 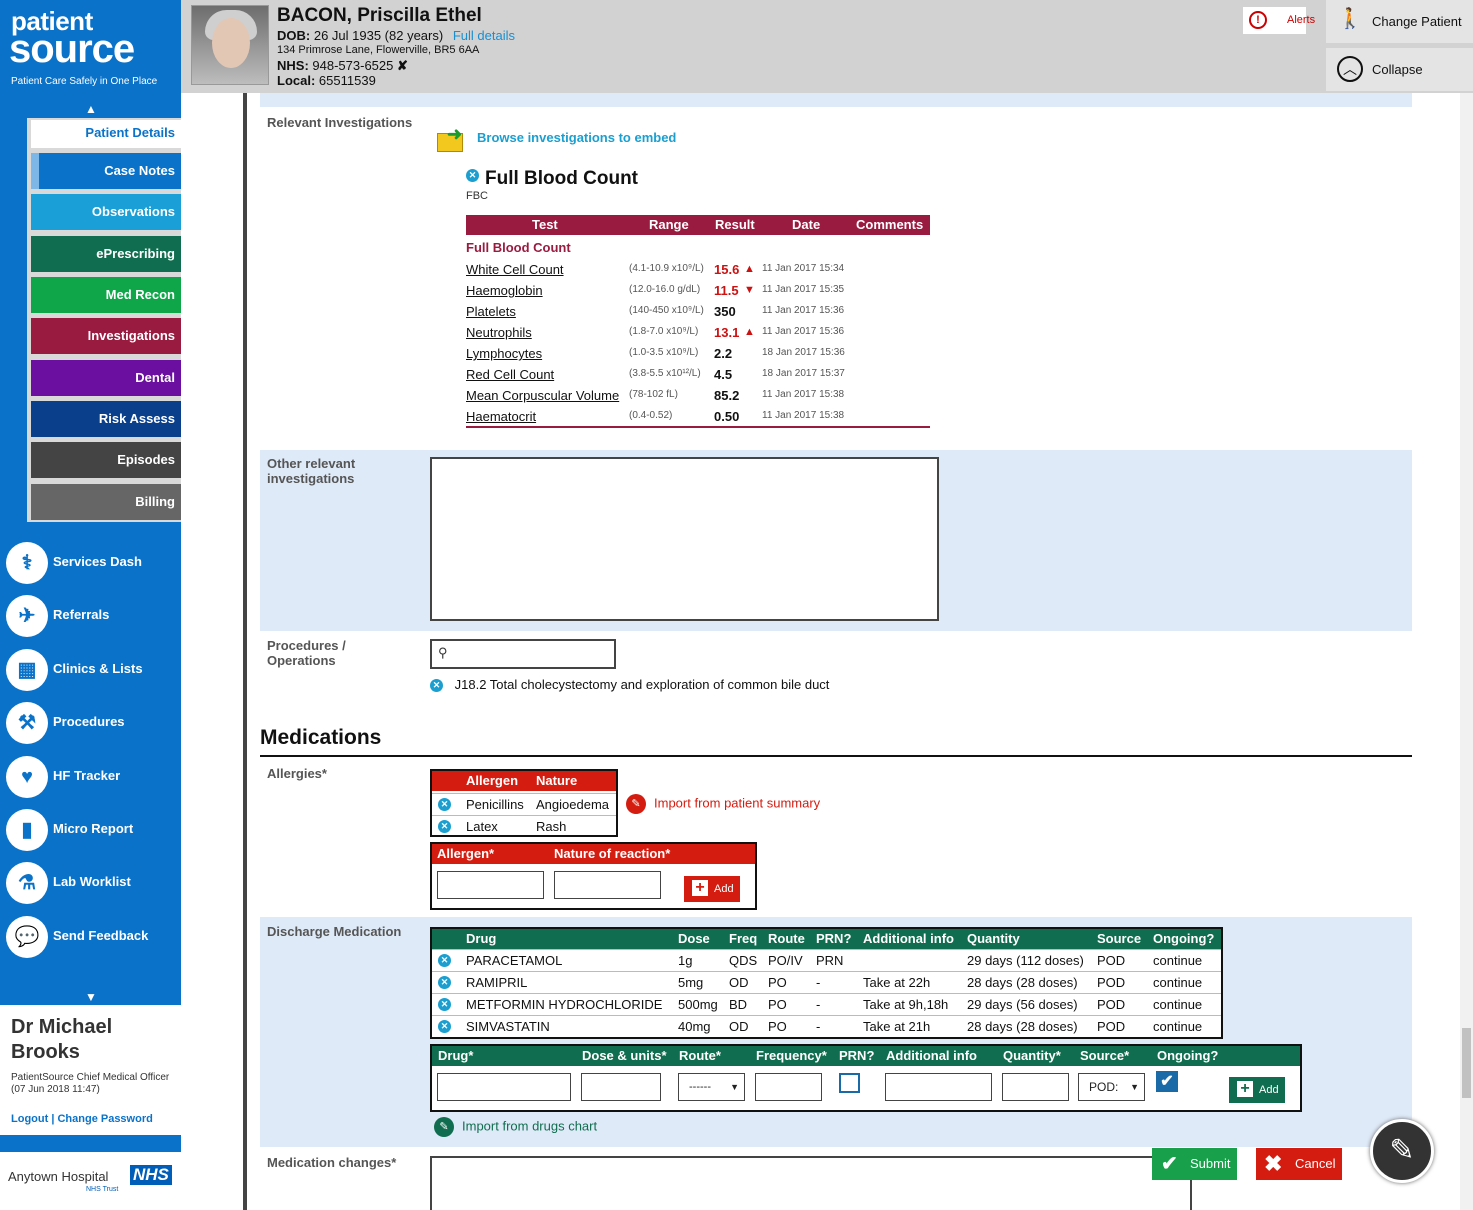 What do you see at coordinates (621, 1087) in the screenshot?
I see `new-dose-input` at bounding box center [621, 1087].